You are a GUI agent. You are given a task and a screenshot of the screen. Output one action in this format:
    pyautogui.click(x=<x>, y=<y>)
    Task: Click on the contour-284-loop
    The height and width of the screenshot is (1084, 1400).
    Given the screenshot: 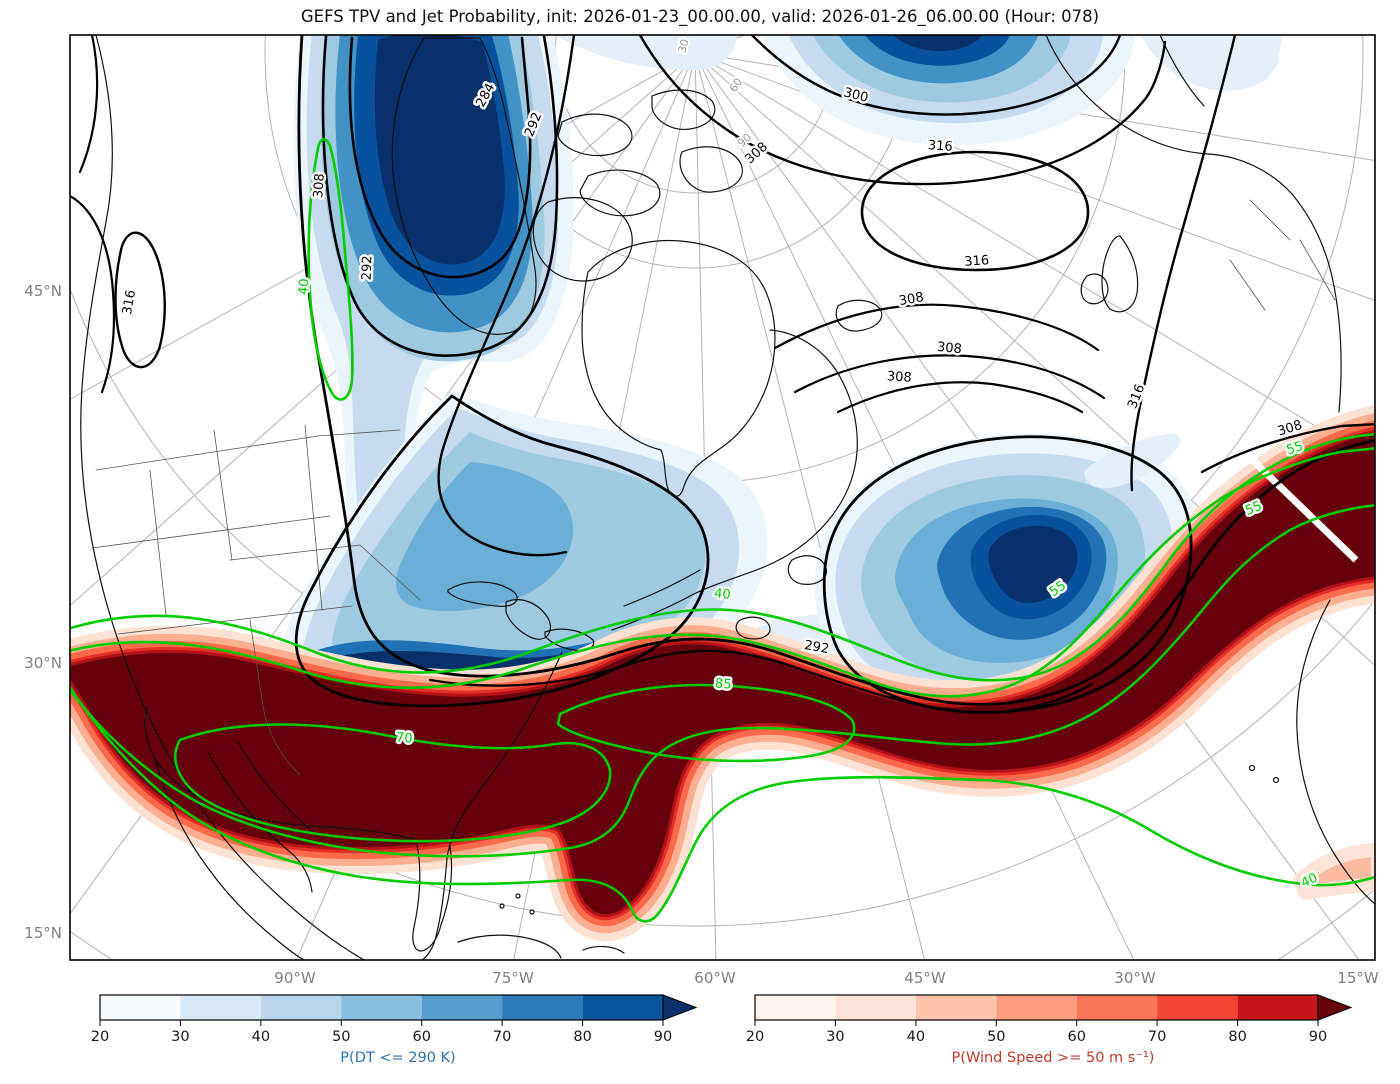 What is the action you would take?
    pyautogui.click(x=440, y=157)
    